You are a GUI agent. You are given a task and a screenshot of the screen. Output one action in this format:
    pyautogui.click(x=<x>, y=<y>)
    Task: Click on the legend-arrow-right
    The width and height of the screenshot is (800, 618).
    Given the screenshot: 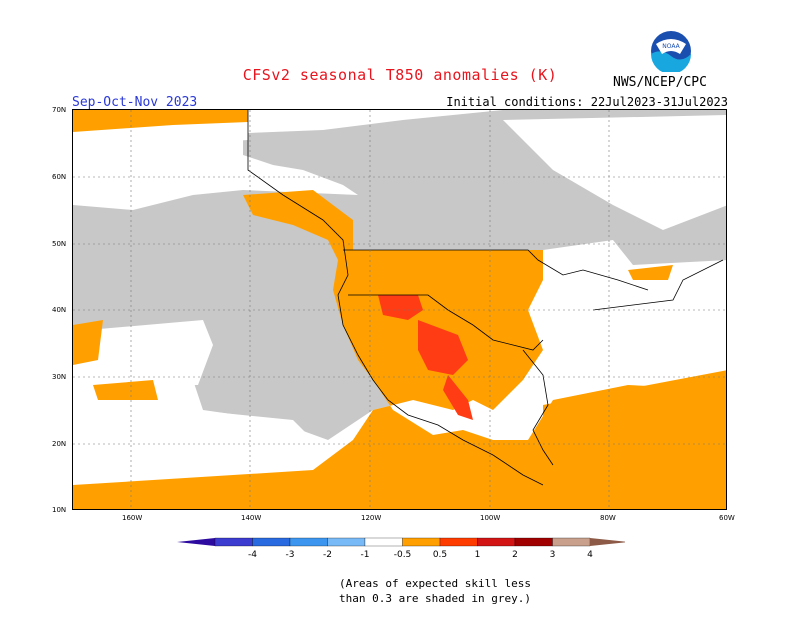 What is the action you would take?
    pyautogui.click(x=607, y=542)
    